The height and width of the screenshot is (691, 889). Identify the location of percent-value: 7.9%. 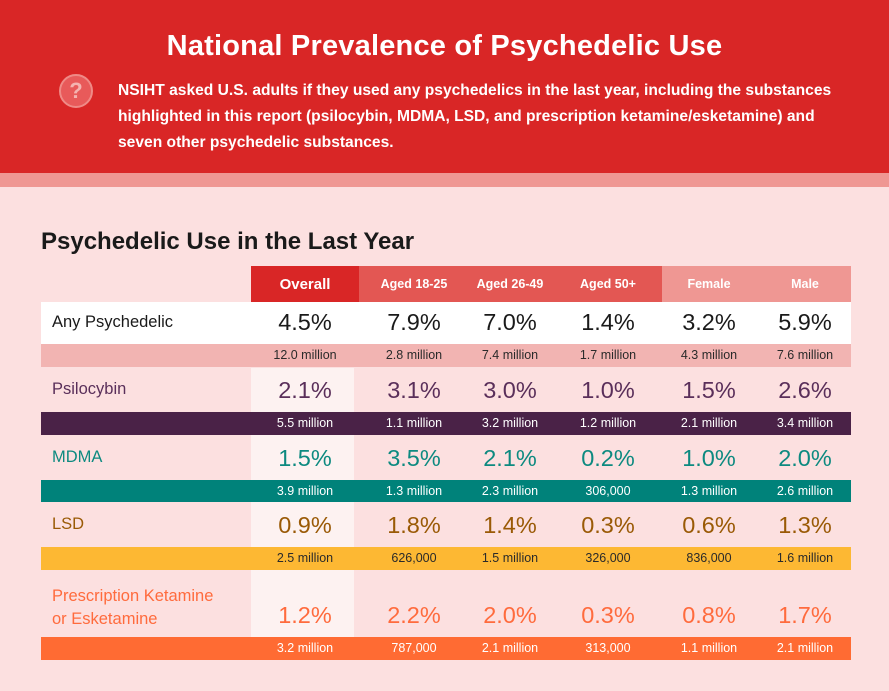
(414, 322).